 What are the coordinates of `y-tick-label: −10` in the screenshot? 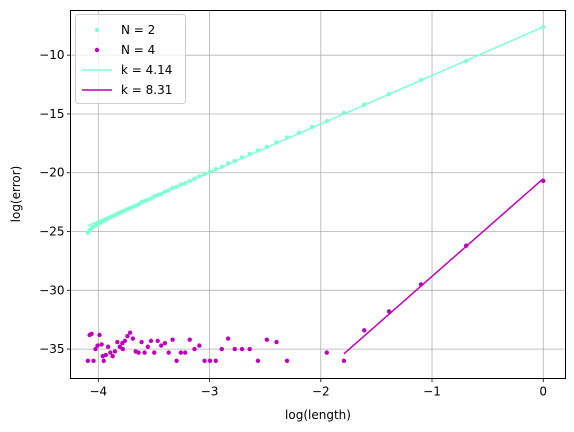 It's located at (51, 55).